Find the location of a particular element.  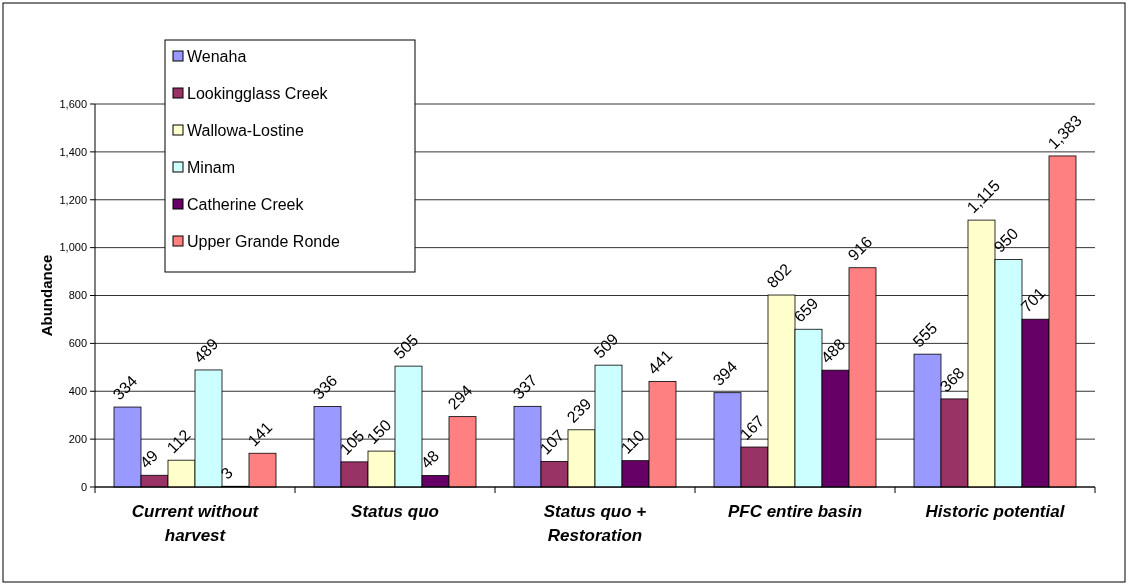

data-label: 337 is located at coordinates (525, 387).